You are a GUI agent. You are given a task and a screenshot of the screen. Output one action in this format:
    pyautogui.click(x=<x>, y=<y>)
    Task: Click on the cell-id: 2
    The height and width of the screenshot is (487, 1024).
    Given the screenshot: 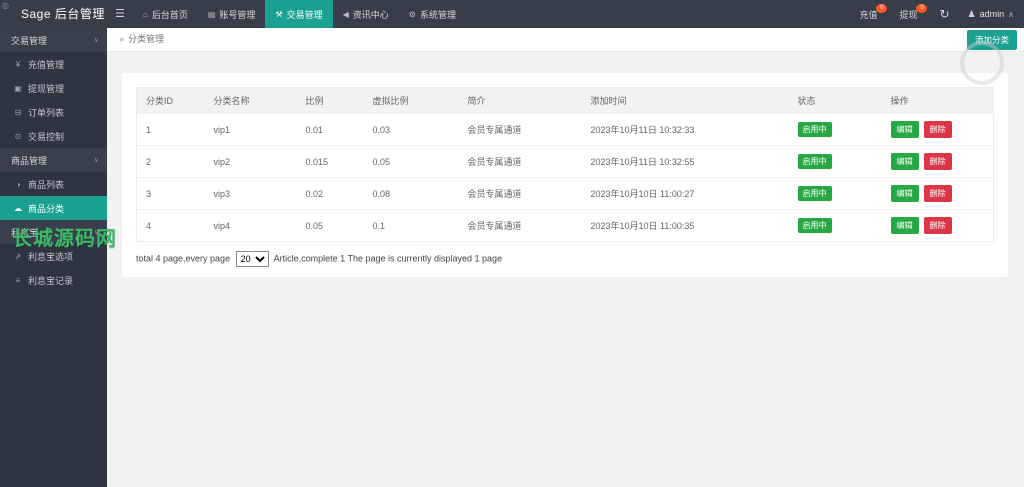 What is the action you would take?
    pyautogui.click(x=170, y=161)
    